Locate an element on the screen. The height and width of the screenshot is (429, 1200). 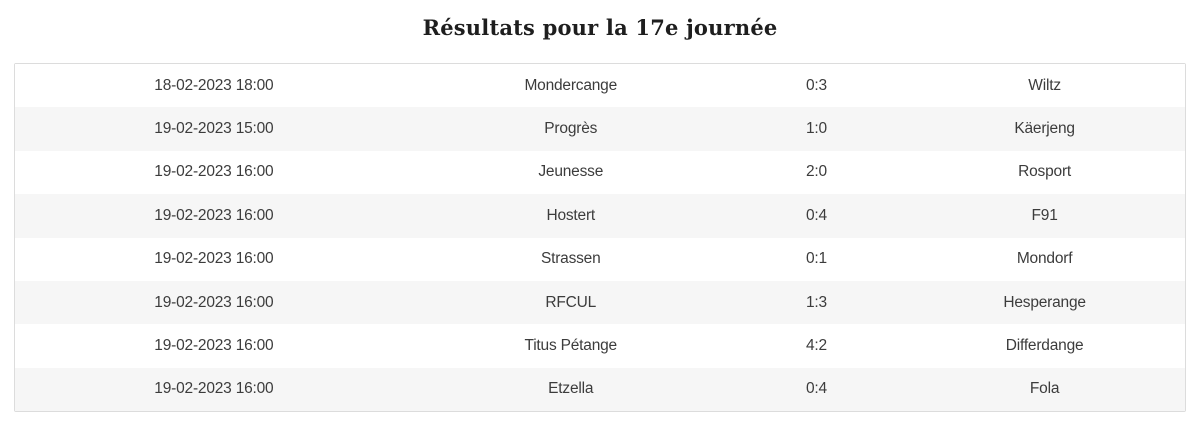
table-row: 19-02-2023 16:00 RFCUL 1:3 Hesperange is located at coordinates (600, 302).